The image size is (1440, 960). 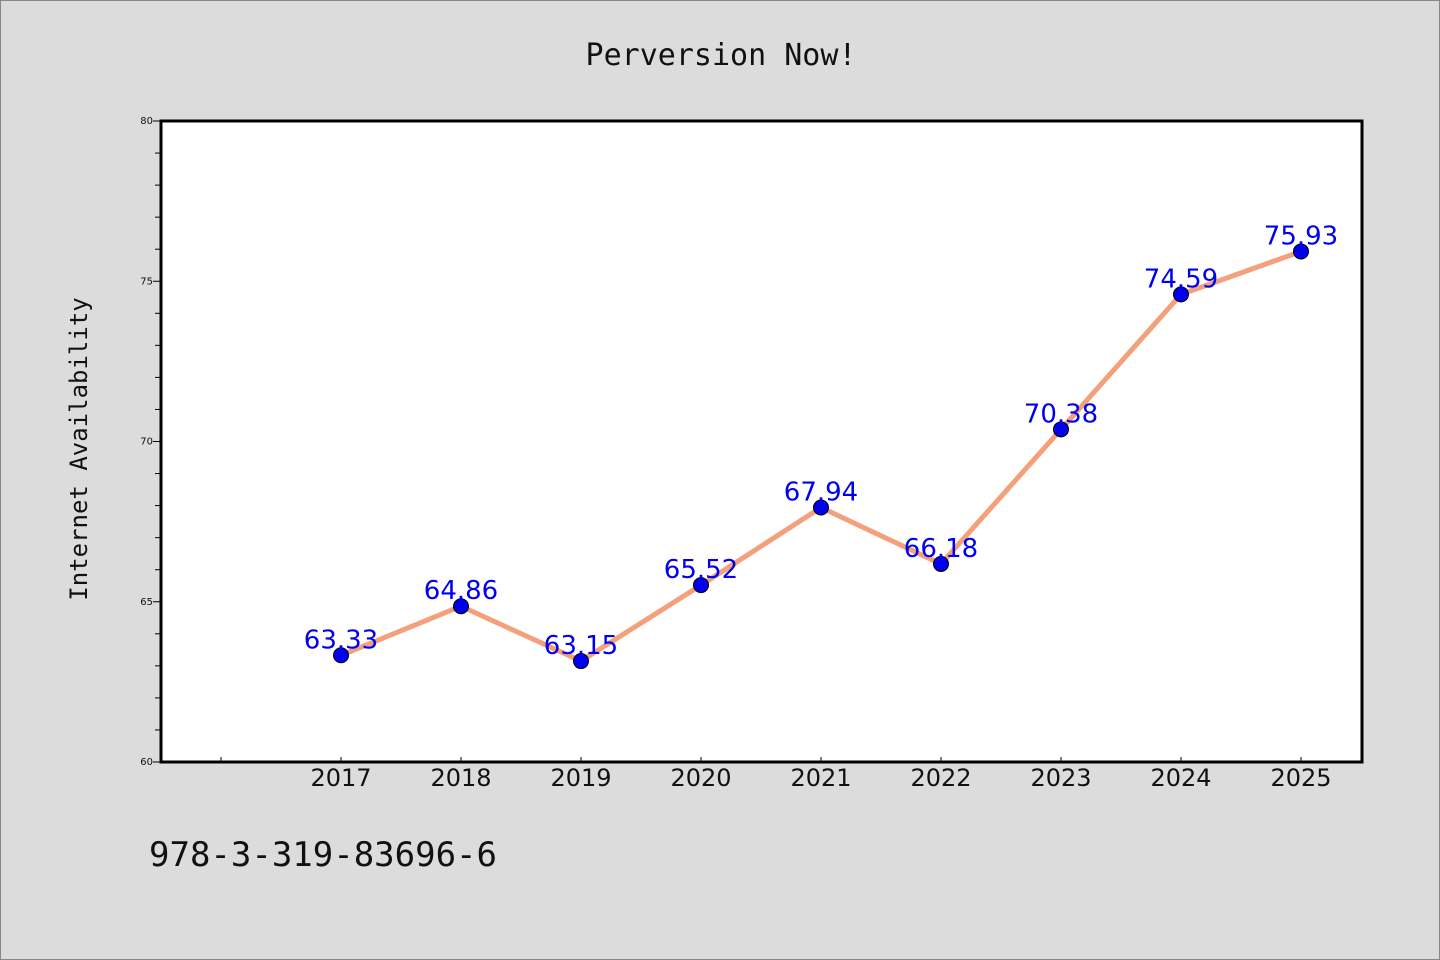 I want to click on x-tick-label: 2020, so click(x=700, y=778).